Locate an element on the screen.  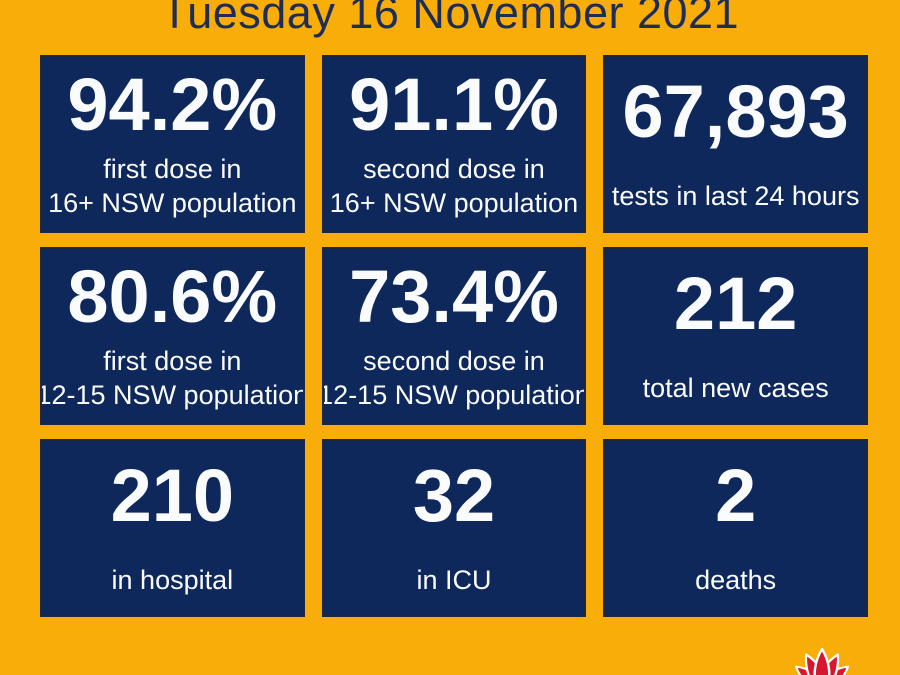
stat-label-line: in ICU is located at coordinates (454, 580).